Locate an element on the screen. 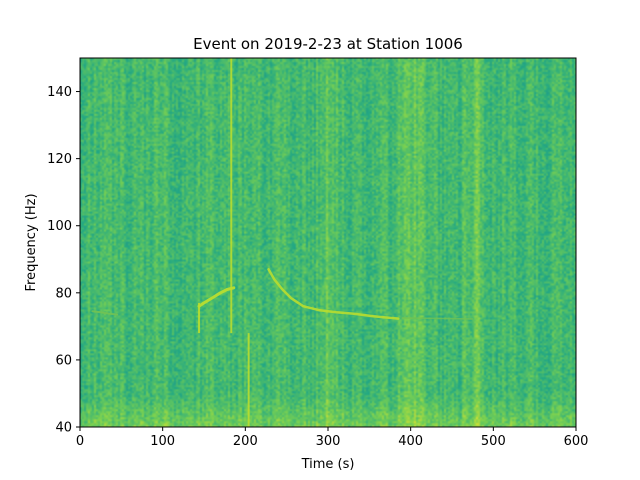  x-tick-label: 400 is located at coordinates (410, 441).